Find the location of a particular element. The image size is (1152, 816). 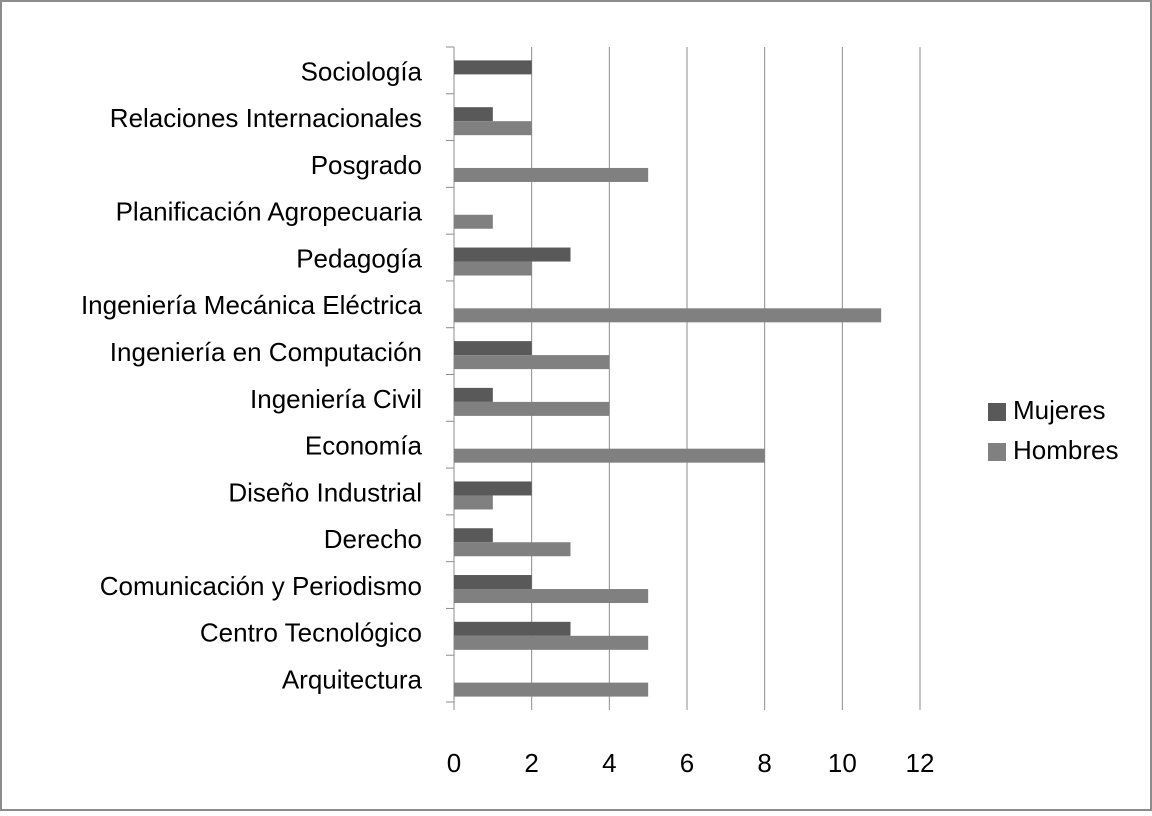

y-tick-label: Relaciones Internacionales is located at coordinates (266, 118).